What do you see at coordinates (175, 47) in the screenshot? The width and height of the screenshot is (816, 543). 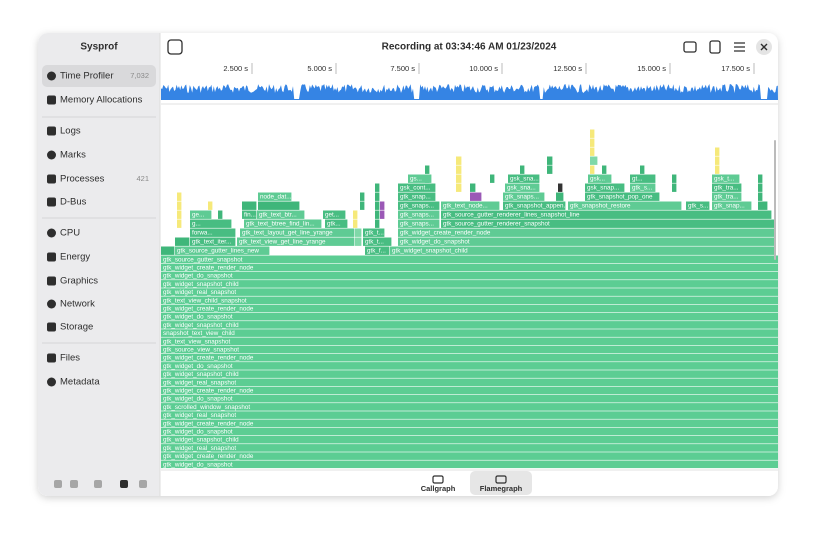 I see `sidebar-toggle` at bounding box center [175, 47].